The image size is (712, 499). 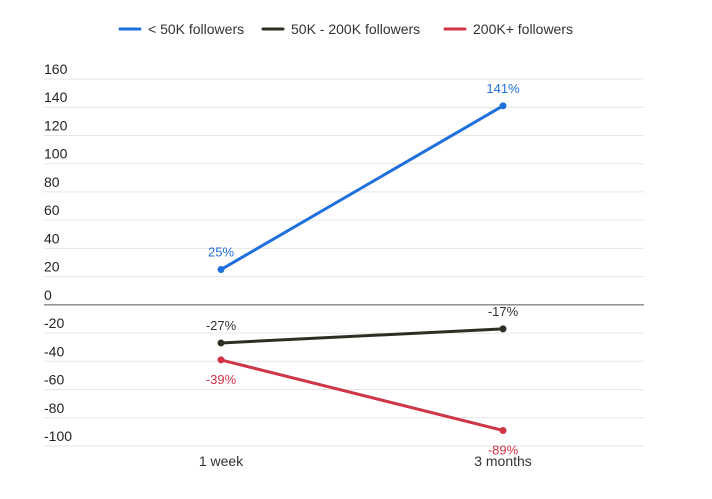 What do you see at coordinates (54, 408) in the screenshot?
I see `y-tick-label: -80` at bounding box center [54, 408].